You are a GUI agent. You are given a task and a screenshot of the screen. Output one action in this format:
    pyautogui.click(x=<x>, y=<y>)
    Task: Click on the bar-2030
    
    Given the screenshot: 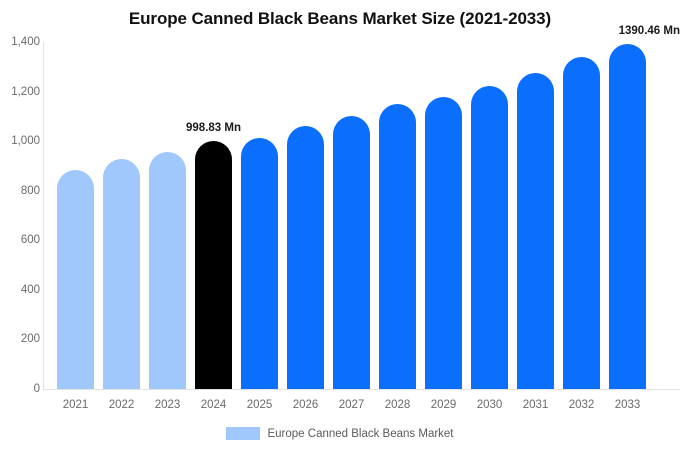 What is the action you would take?
    pyautogui.click(x=489, y=237)
    